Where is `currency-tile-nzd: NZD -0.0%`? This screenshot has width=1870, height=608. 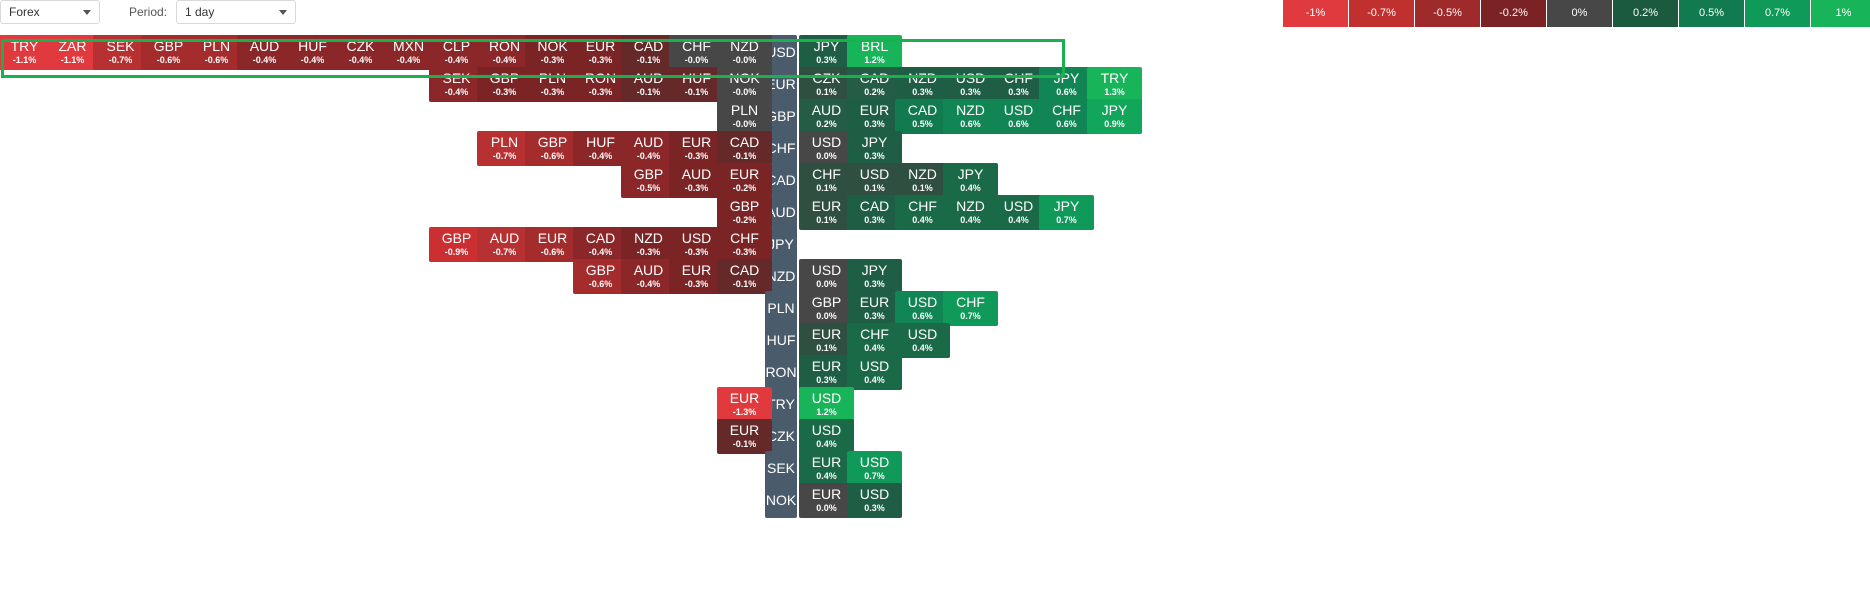 currency-tile-nzd: NZD -0.0% is located at coordinates (744, 52).